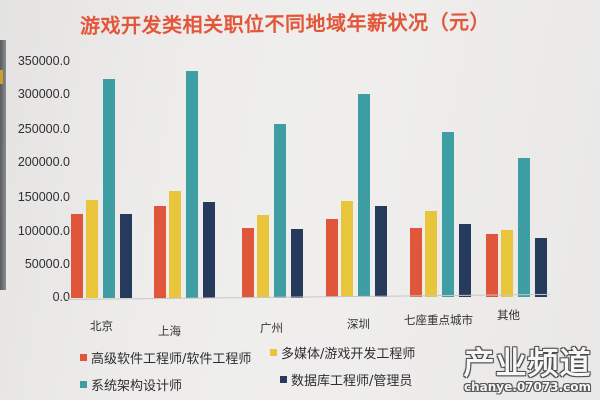  I want to click on y-tick-label: 0.0, so click(61, 297).